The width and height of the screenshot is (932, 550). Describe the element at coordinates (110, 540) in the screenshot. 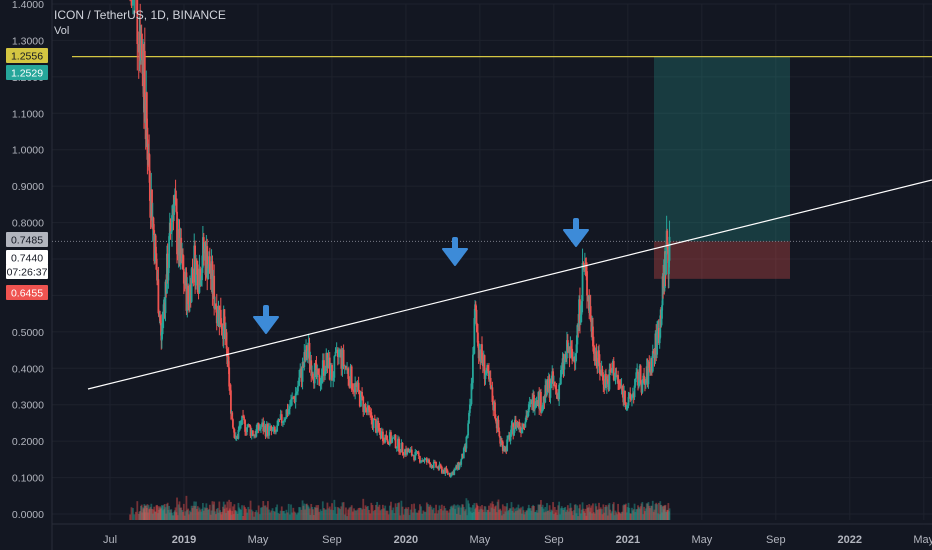

I see `x-tick-label: Jul` at that location.